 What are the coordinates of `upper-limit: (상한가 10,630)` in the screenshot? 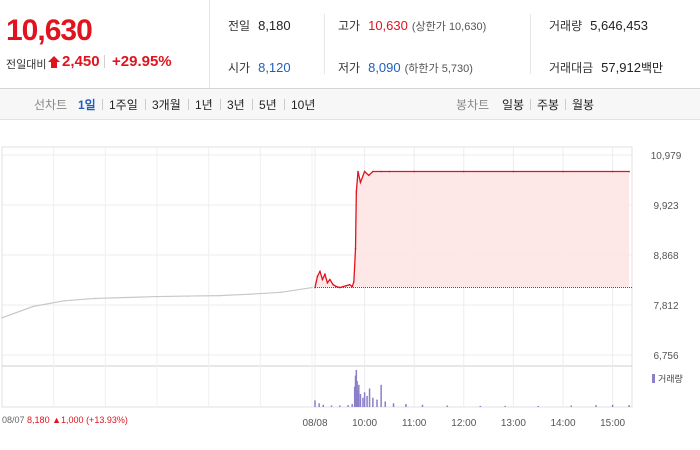 It's located at (449, 27).